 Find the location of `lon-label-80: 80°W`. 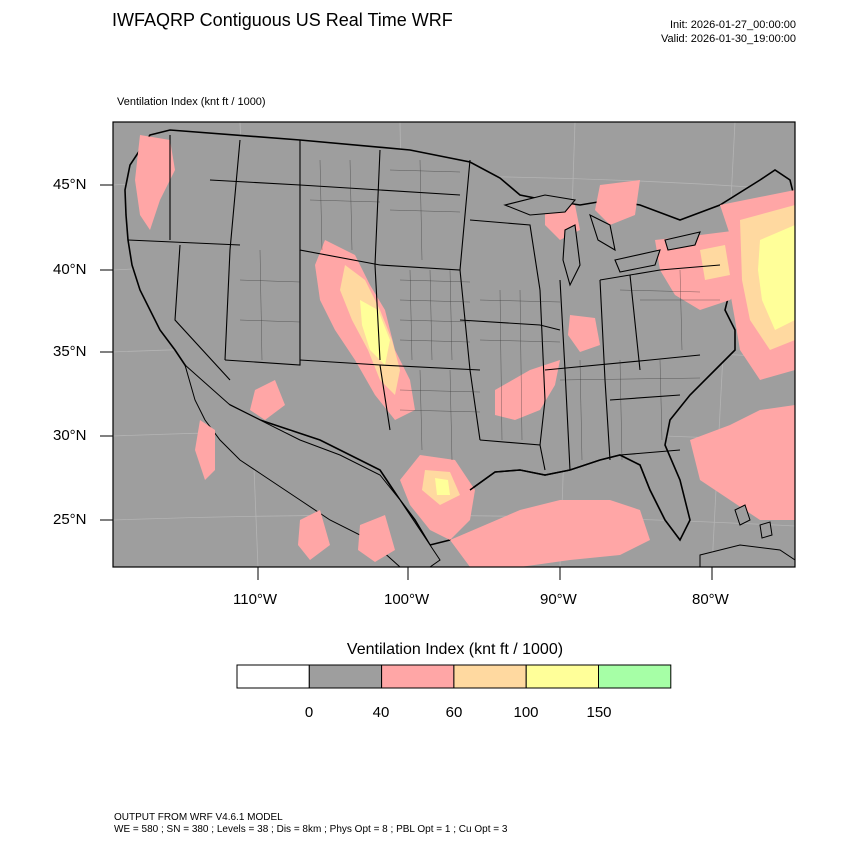

lon-label-80: 80°W is located at coordinates (710, 599).